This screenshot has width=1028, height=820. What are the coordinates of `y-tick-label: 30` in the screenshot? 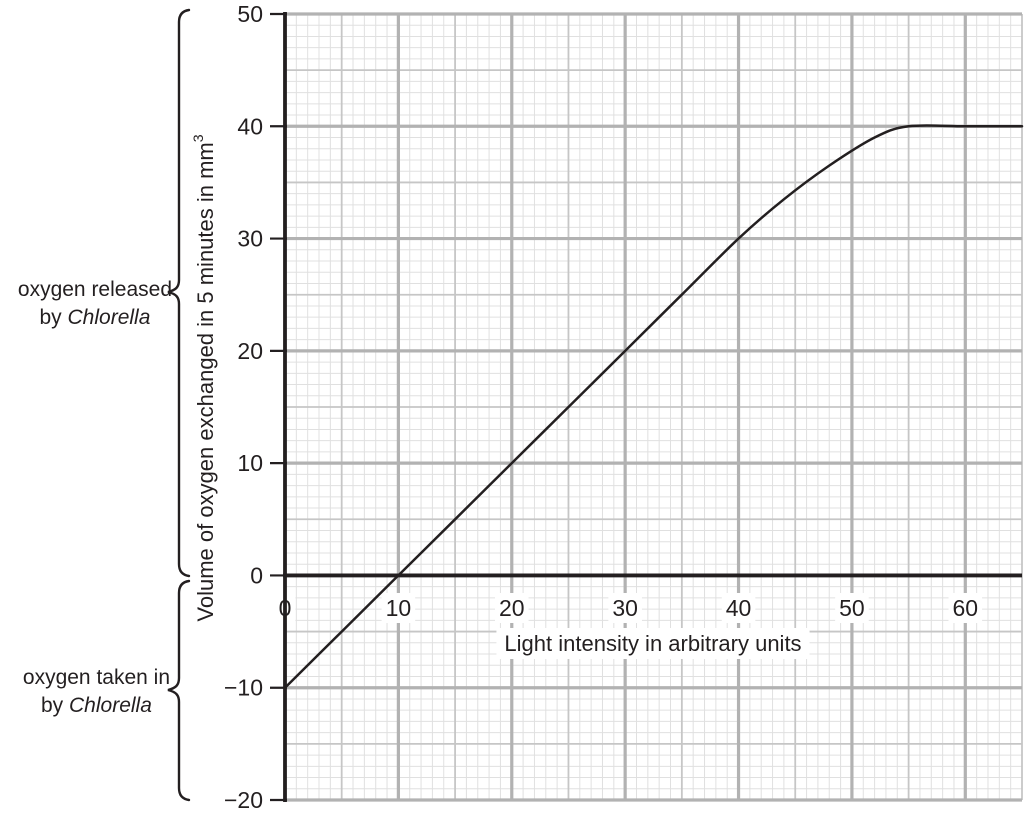 It's located at (250, 239).